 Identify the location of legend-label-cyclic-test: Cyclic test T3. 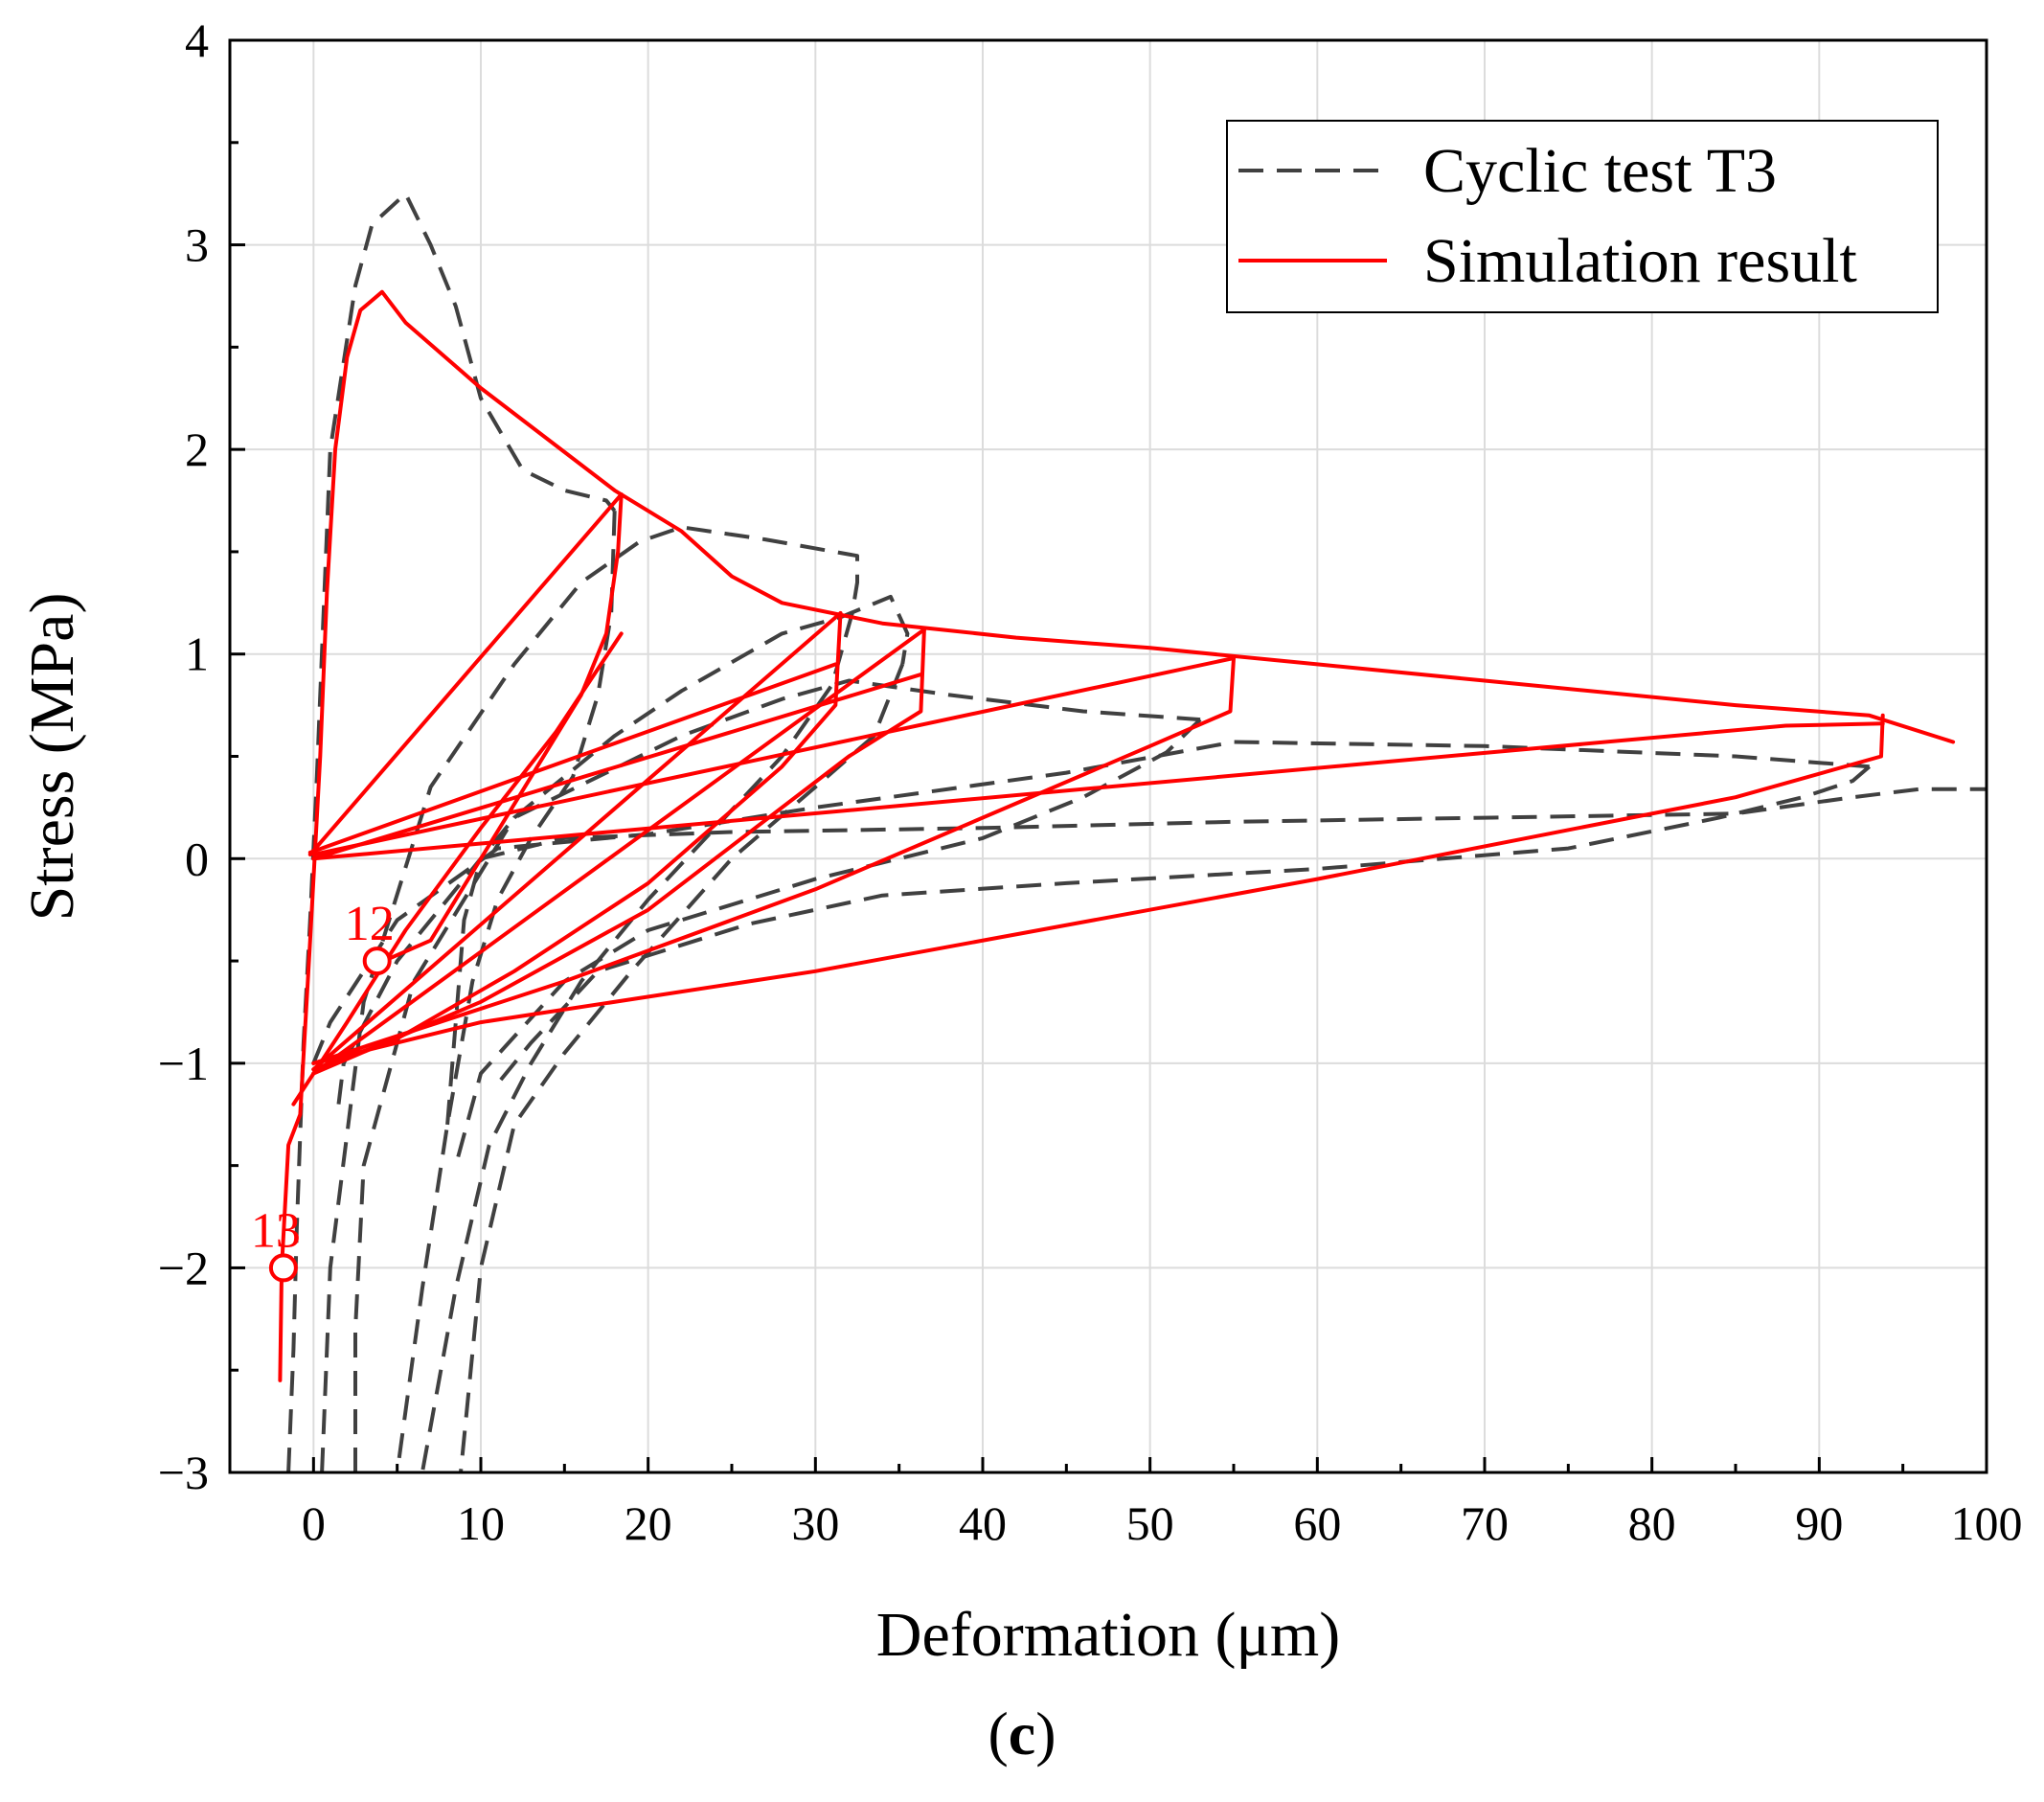
(1600, 171).